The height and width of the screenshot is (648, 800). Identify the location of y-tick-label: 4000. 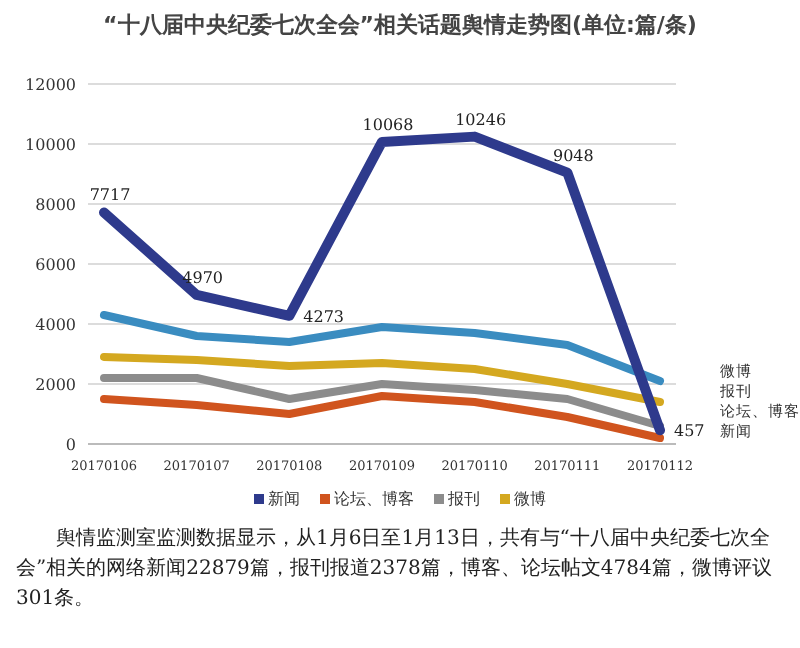
(55, 325).